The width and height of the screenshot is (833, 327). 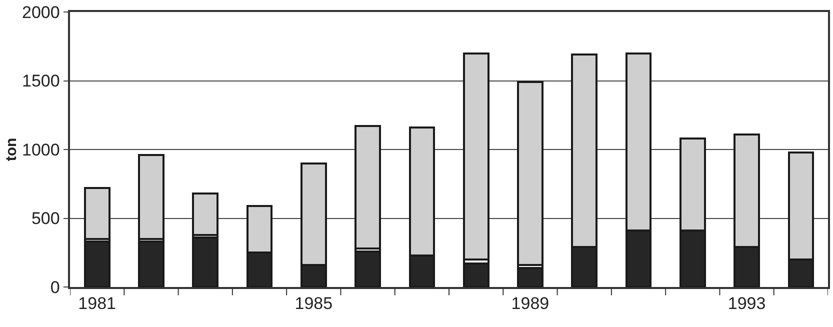 What do you see at coordinates (41, 81) in the screenshot?
I see `y-tick-label: 1500` at bounding box center [41, 81].